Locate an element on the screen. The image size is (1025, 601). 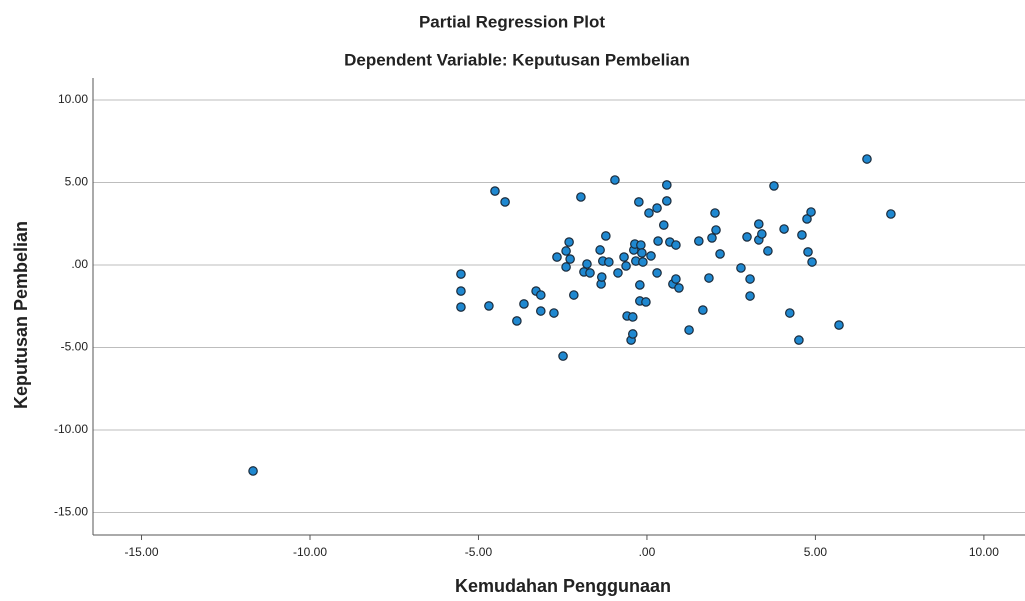
x-tick-label: 10.00 is located at coordinates (984, 552).